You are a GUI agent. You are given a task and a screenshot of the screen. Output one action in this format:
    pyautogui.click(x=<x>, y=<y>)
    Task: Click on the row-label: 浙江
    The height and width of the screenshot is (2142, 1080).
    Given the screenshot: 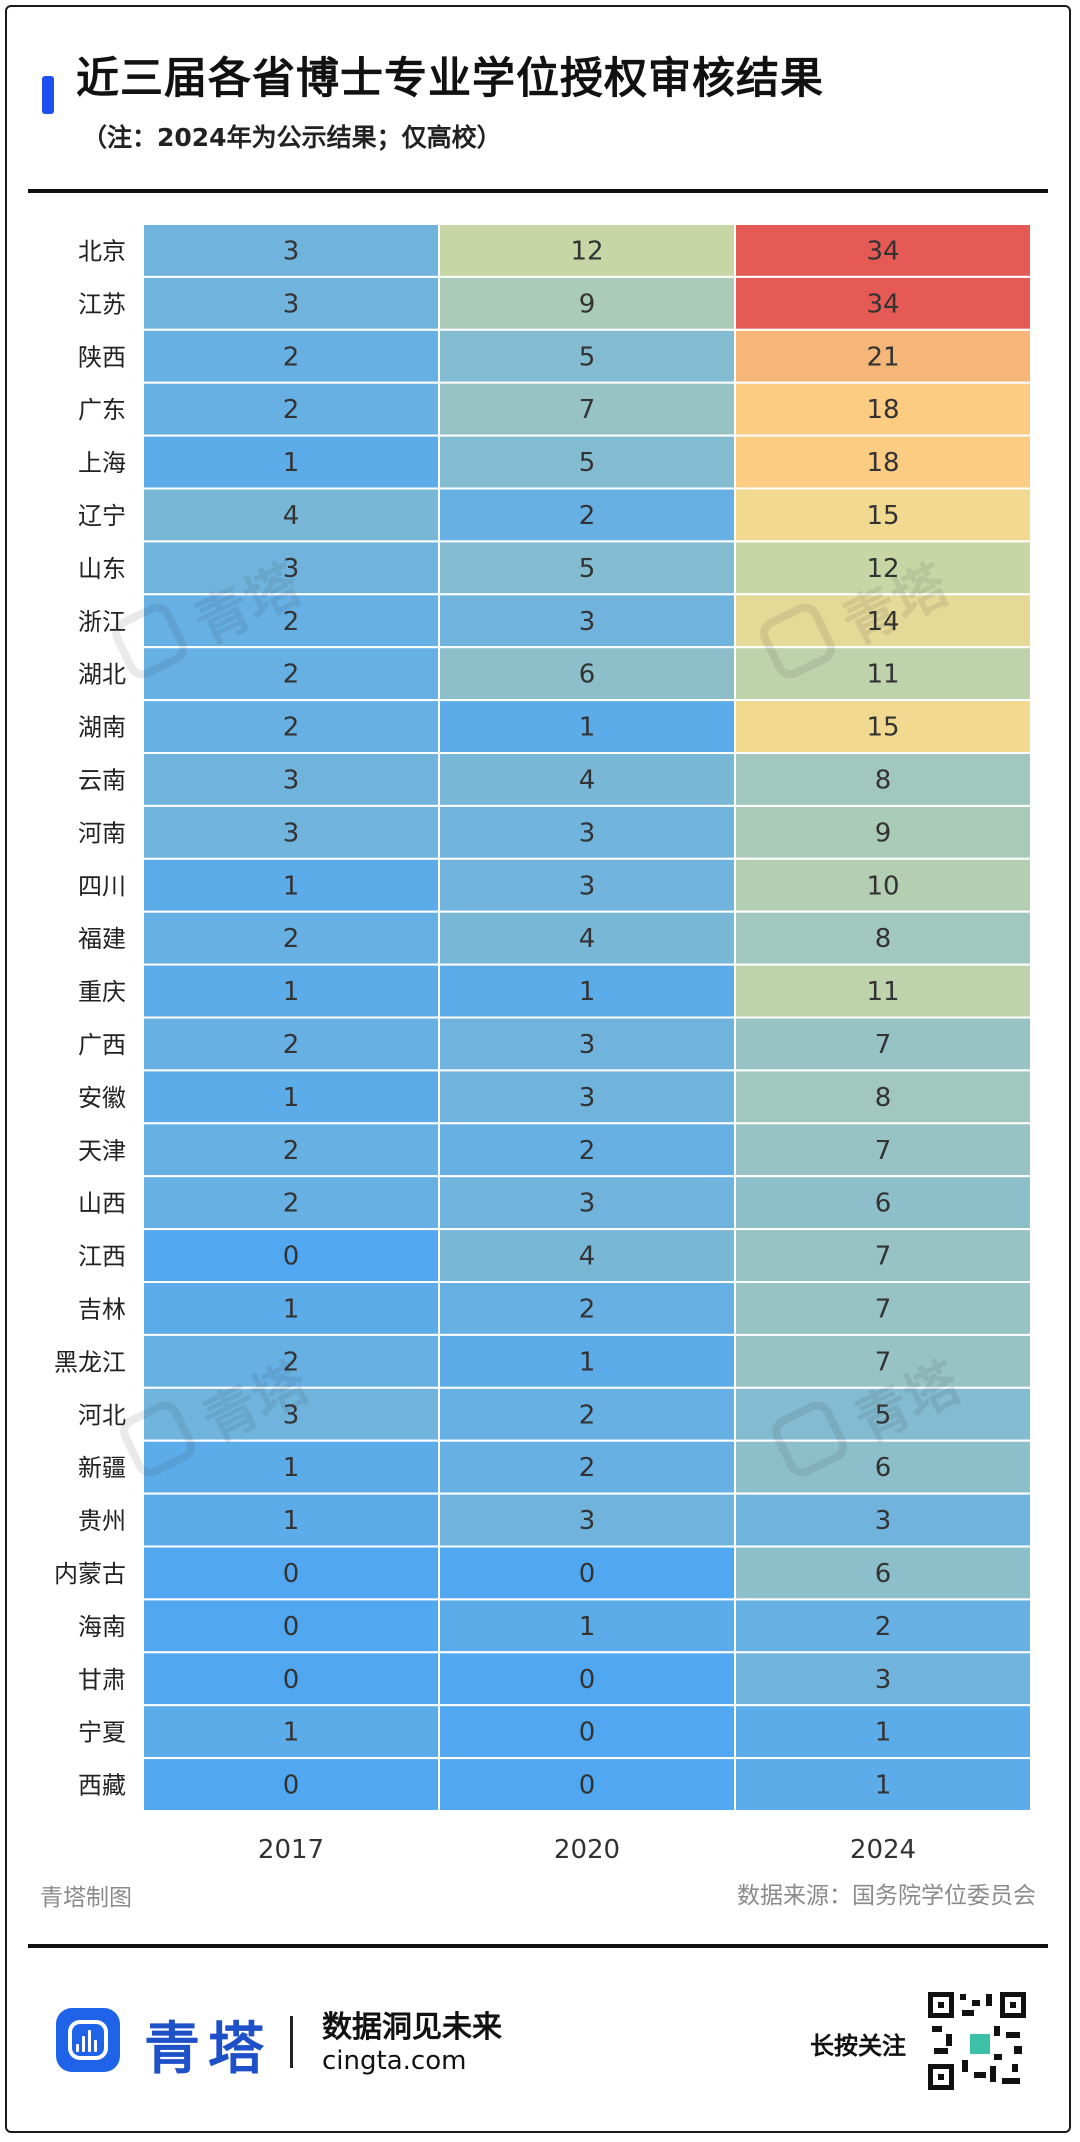 What is the action you would take?
    pyautogui.click(x=102, y=622)
    